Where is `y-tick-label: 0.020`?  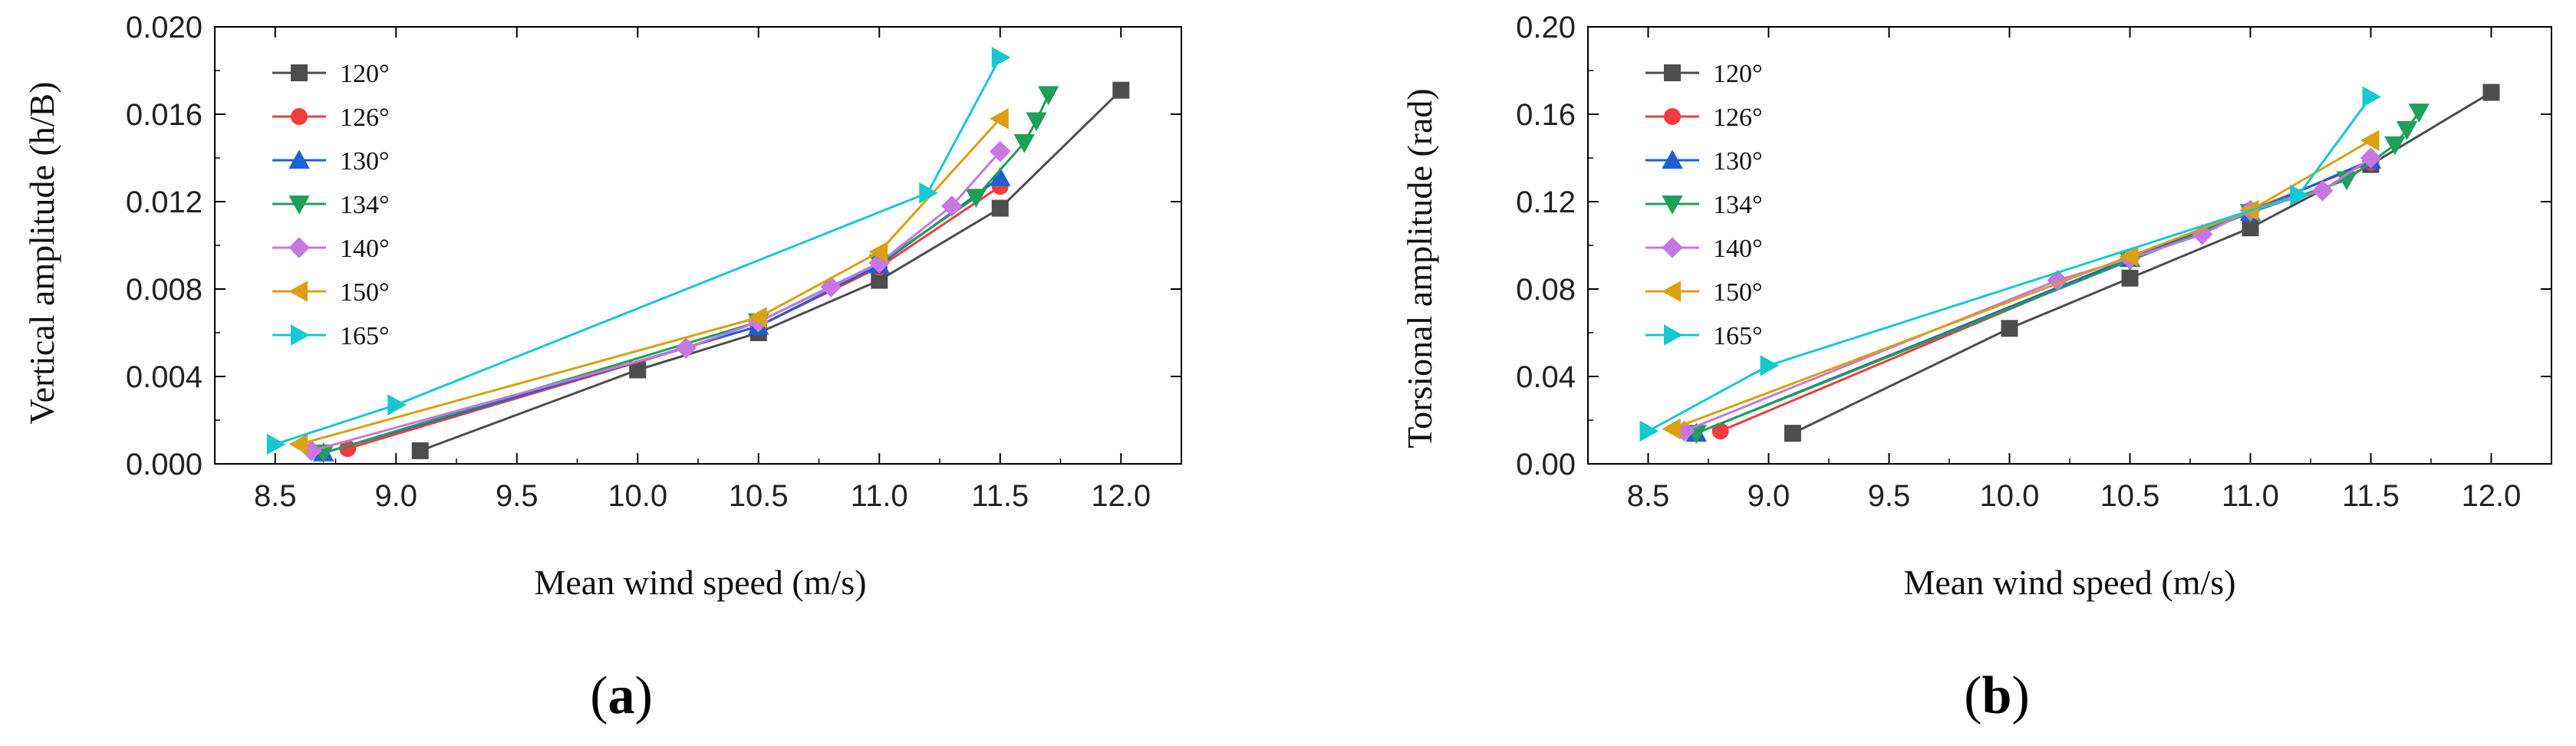
y-tick-label: 0.020 is located at coordinates (164, 28).